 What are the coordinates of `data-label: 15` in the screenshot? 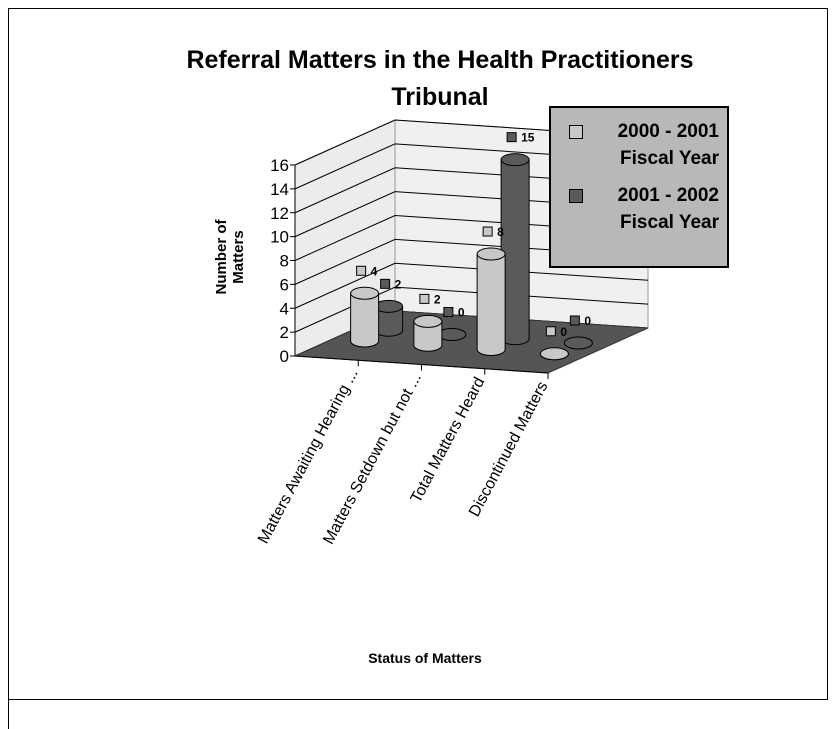 It's located at (528, 138).